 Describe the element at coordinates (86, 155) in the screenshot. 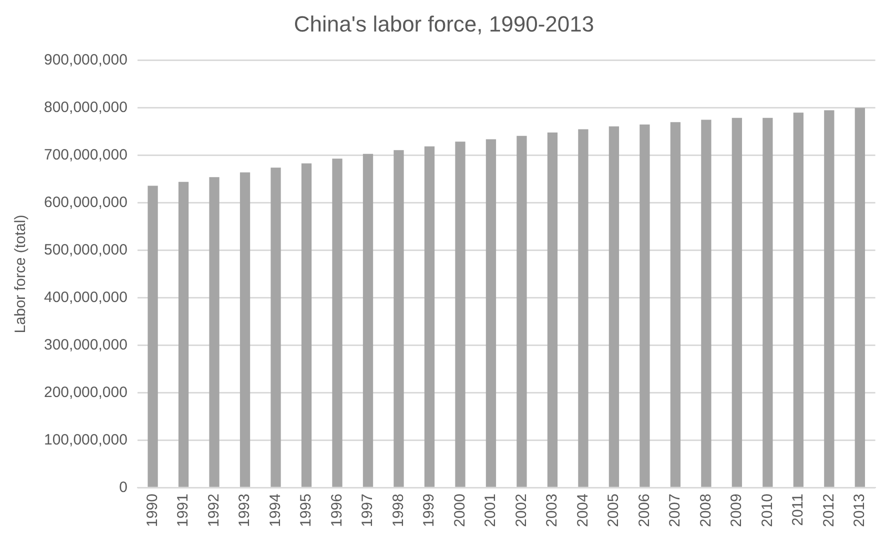

I see `y-tick-label: 700,000,000` at that location.